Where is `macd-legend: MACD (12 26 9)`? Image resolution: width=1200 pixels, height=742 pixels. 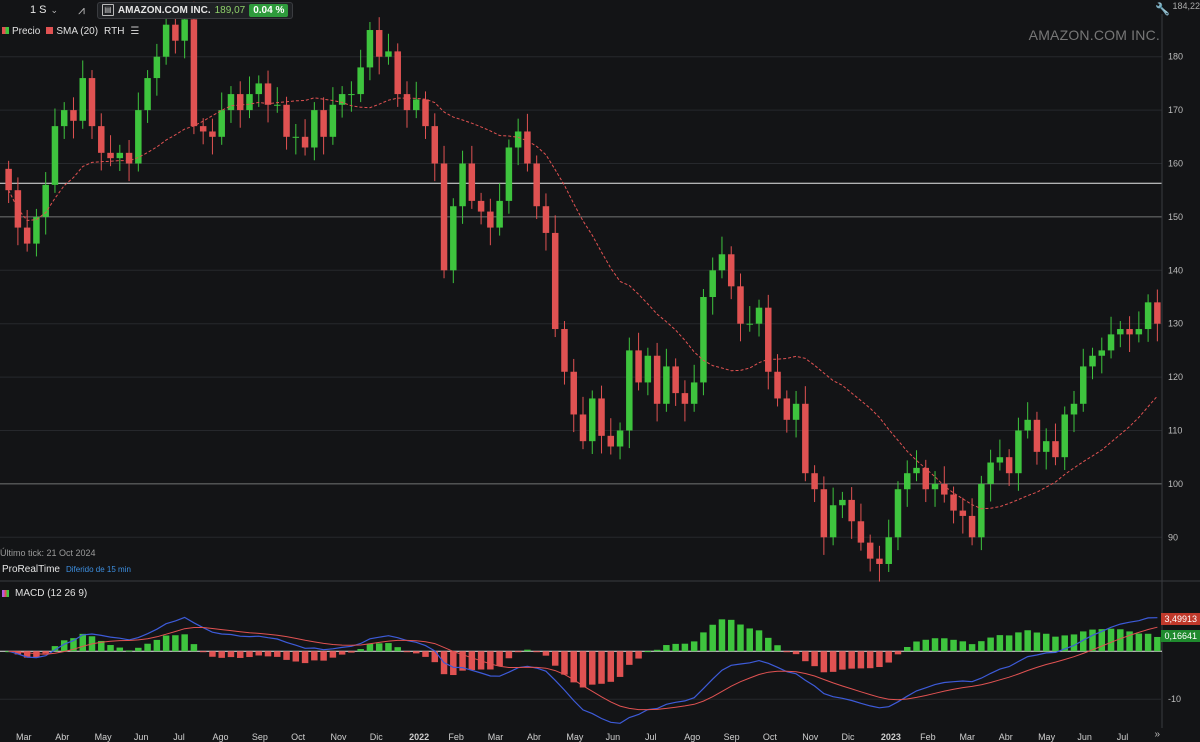
macd-legend: MACD (12 26 9) is located at coordinates (44, 593).